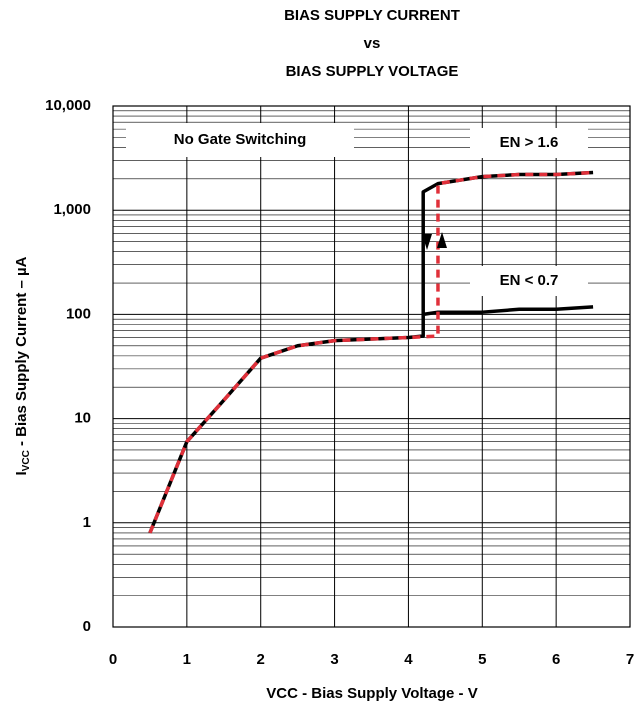 The height and width of the screenshot is (711, 637). What do you see at coordinates (372, 15) in the screenshot?
I see `chart-title: BIAS SUPPLY CURRENT` at bounding box center [372, 15].